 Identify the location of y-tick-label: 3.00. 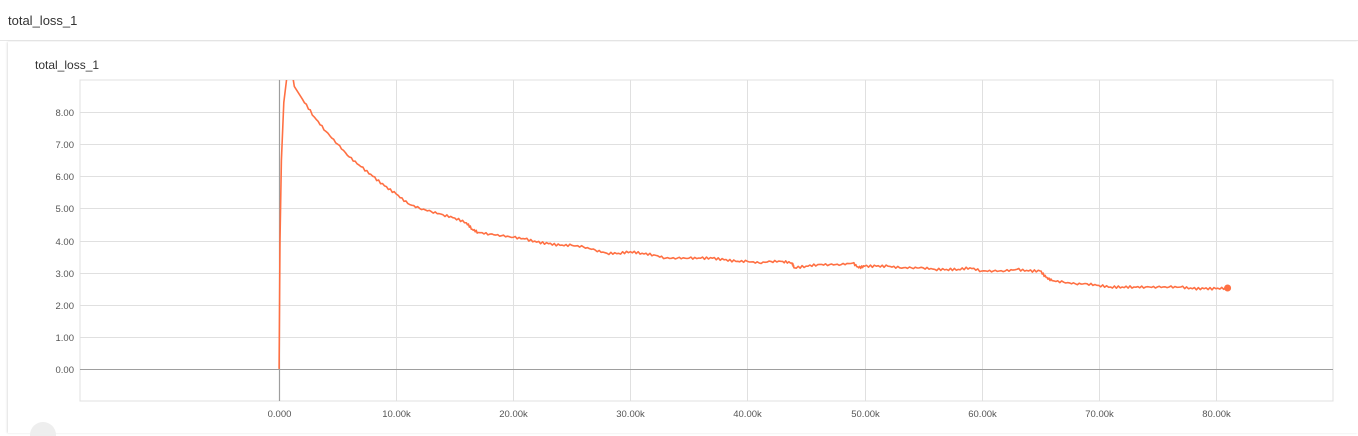
(65, 274).